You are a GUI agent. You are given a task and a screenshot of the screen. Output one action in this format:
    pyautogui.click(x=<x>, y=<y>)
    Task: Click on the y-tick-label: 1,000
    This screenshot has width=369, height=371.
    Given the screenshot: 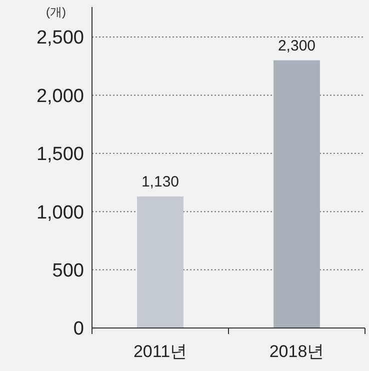 What is the action you would take?
    pyautogui.click(x=60, y=213)
    